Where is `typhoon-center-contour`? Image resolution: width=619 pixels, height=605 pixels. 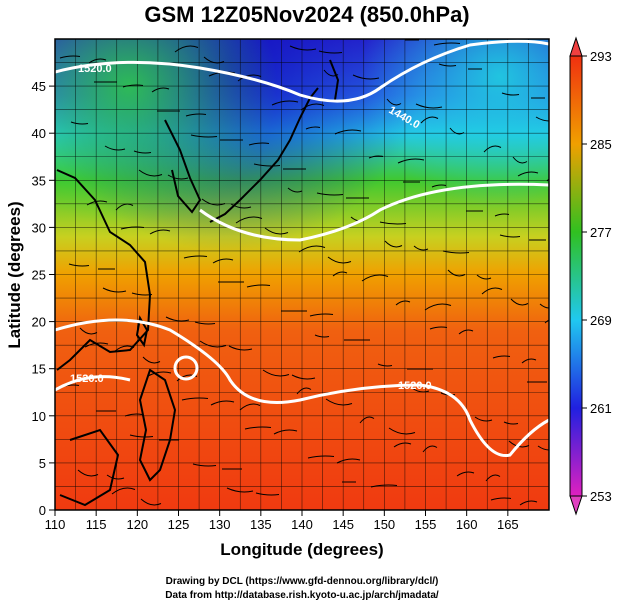 typhoon-center-contour is located at coordinates (186, 368).